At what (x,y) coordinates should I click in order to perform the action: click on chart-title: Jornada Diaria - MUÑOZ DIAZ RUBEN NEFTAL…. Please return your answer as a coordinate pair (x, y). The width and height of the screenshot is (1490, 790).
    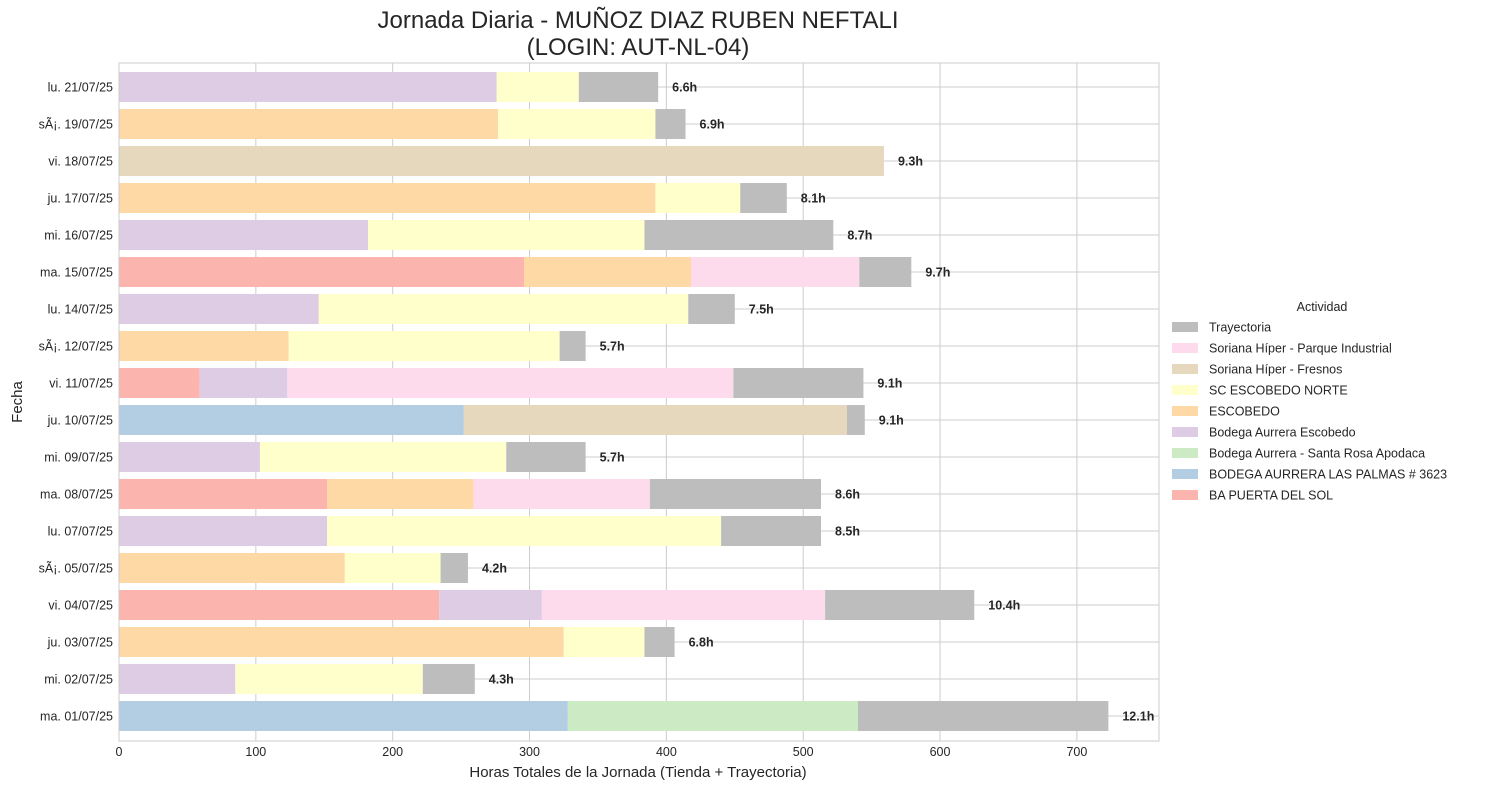
    Looking at the image, I should click on (638, 20).